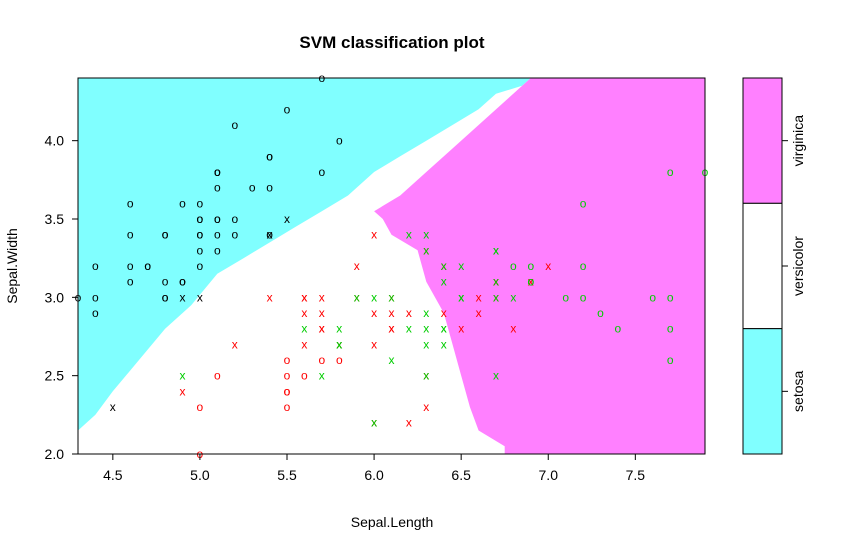 The image size is (861, 552). What do you see at coordinates (113, 475) in the screenshot?
I see `x-tick-label: 4.5` at bounding box center [113, 475].